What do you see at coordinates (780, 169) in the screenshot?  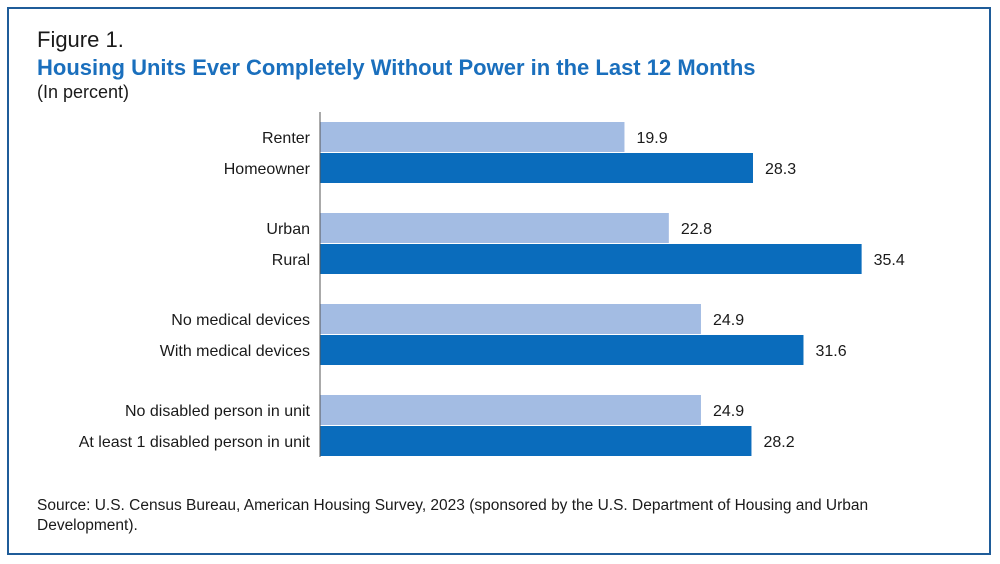 I see `value-label: 28.3` at bounding box center [780, 169].